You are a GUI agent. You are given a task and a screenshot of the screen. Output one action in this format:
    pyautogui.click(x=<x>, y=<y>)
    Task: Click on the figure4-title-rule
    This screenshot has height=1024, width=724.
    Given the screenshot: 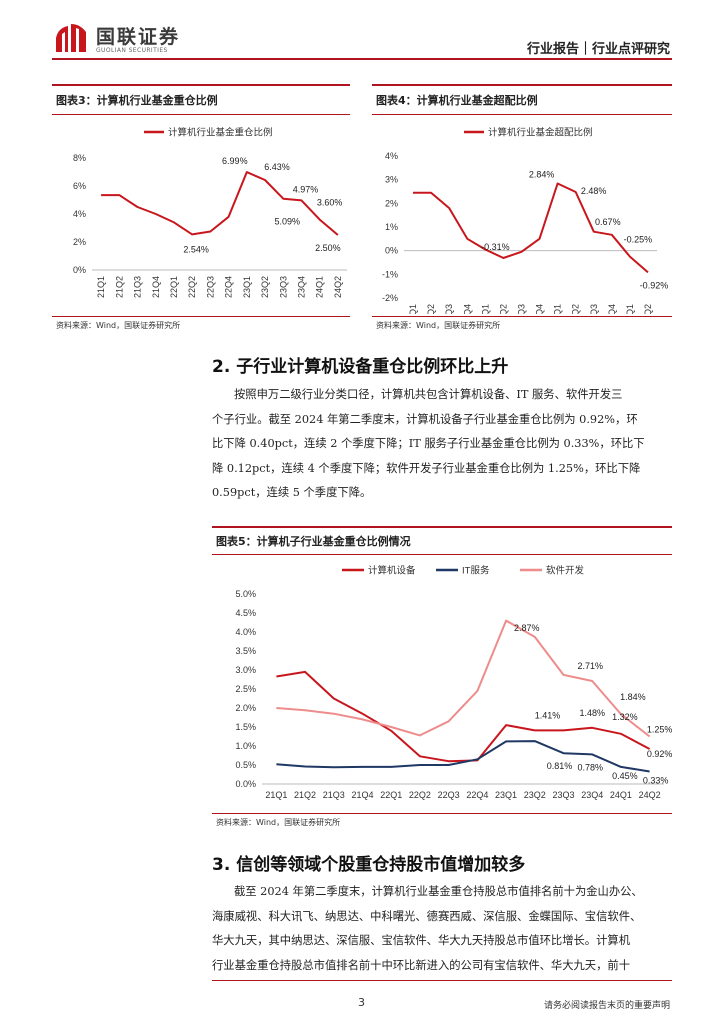 What is the action you would take?
    pyautogui.click(x=522, y=114)
    